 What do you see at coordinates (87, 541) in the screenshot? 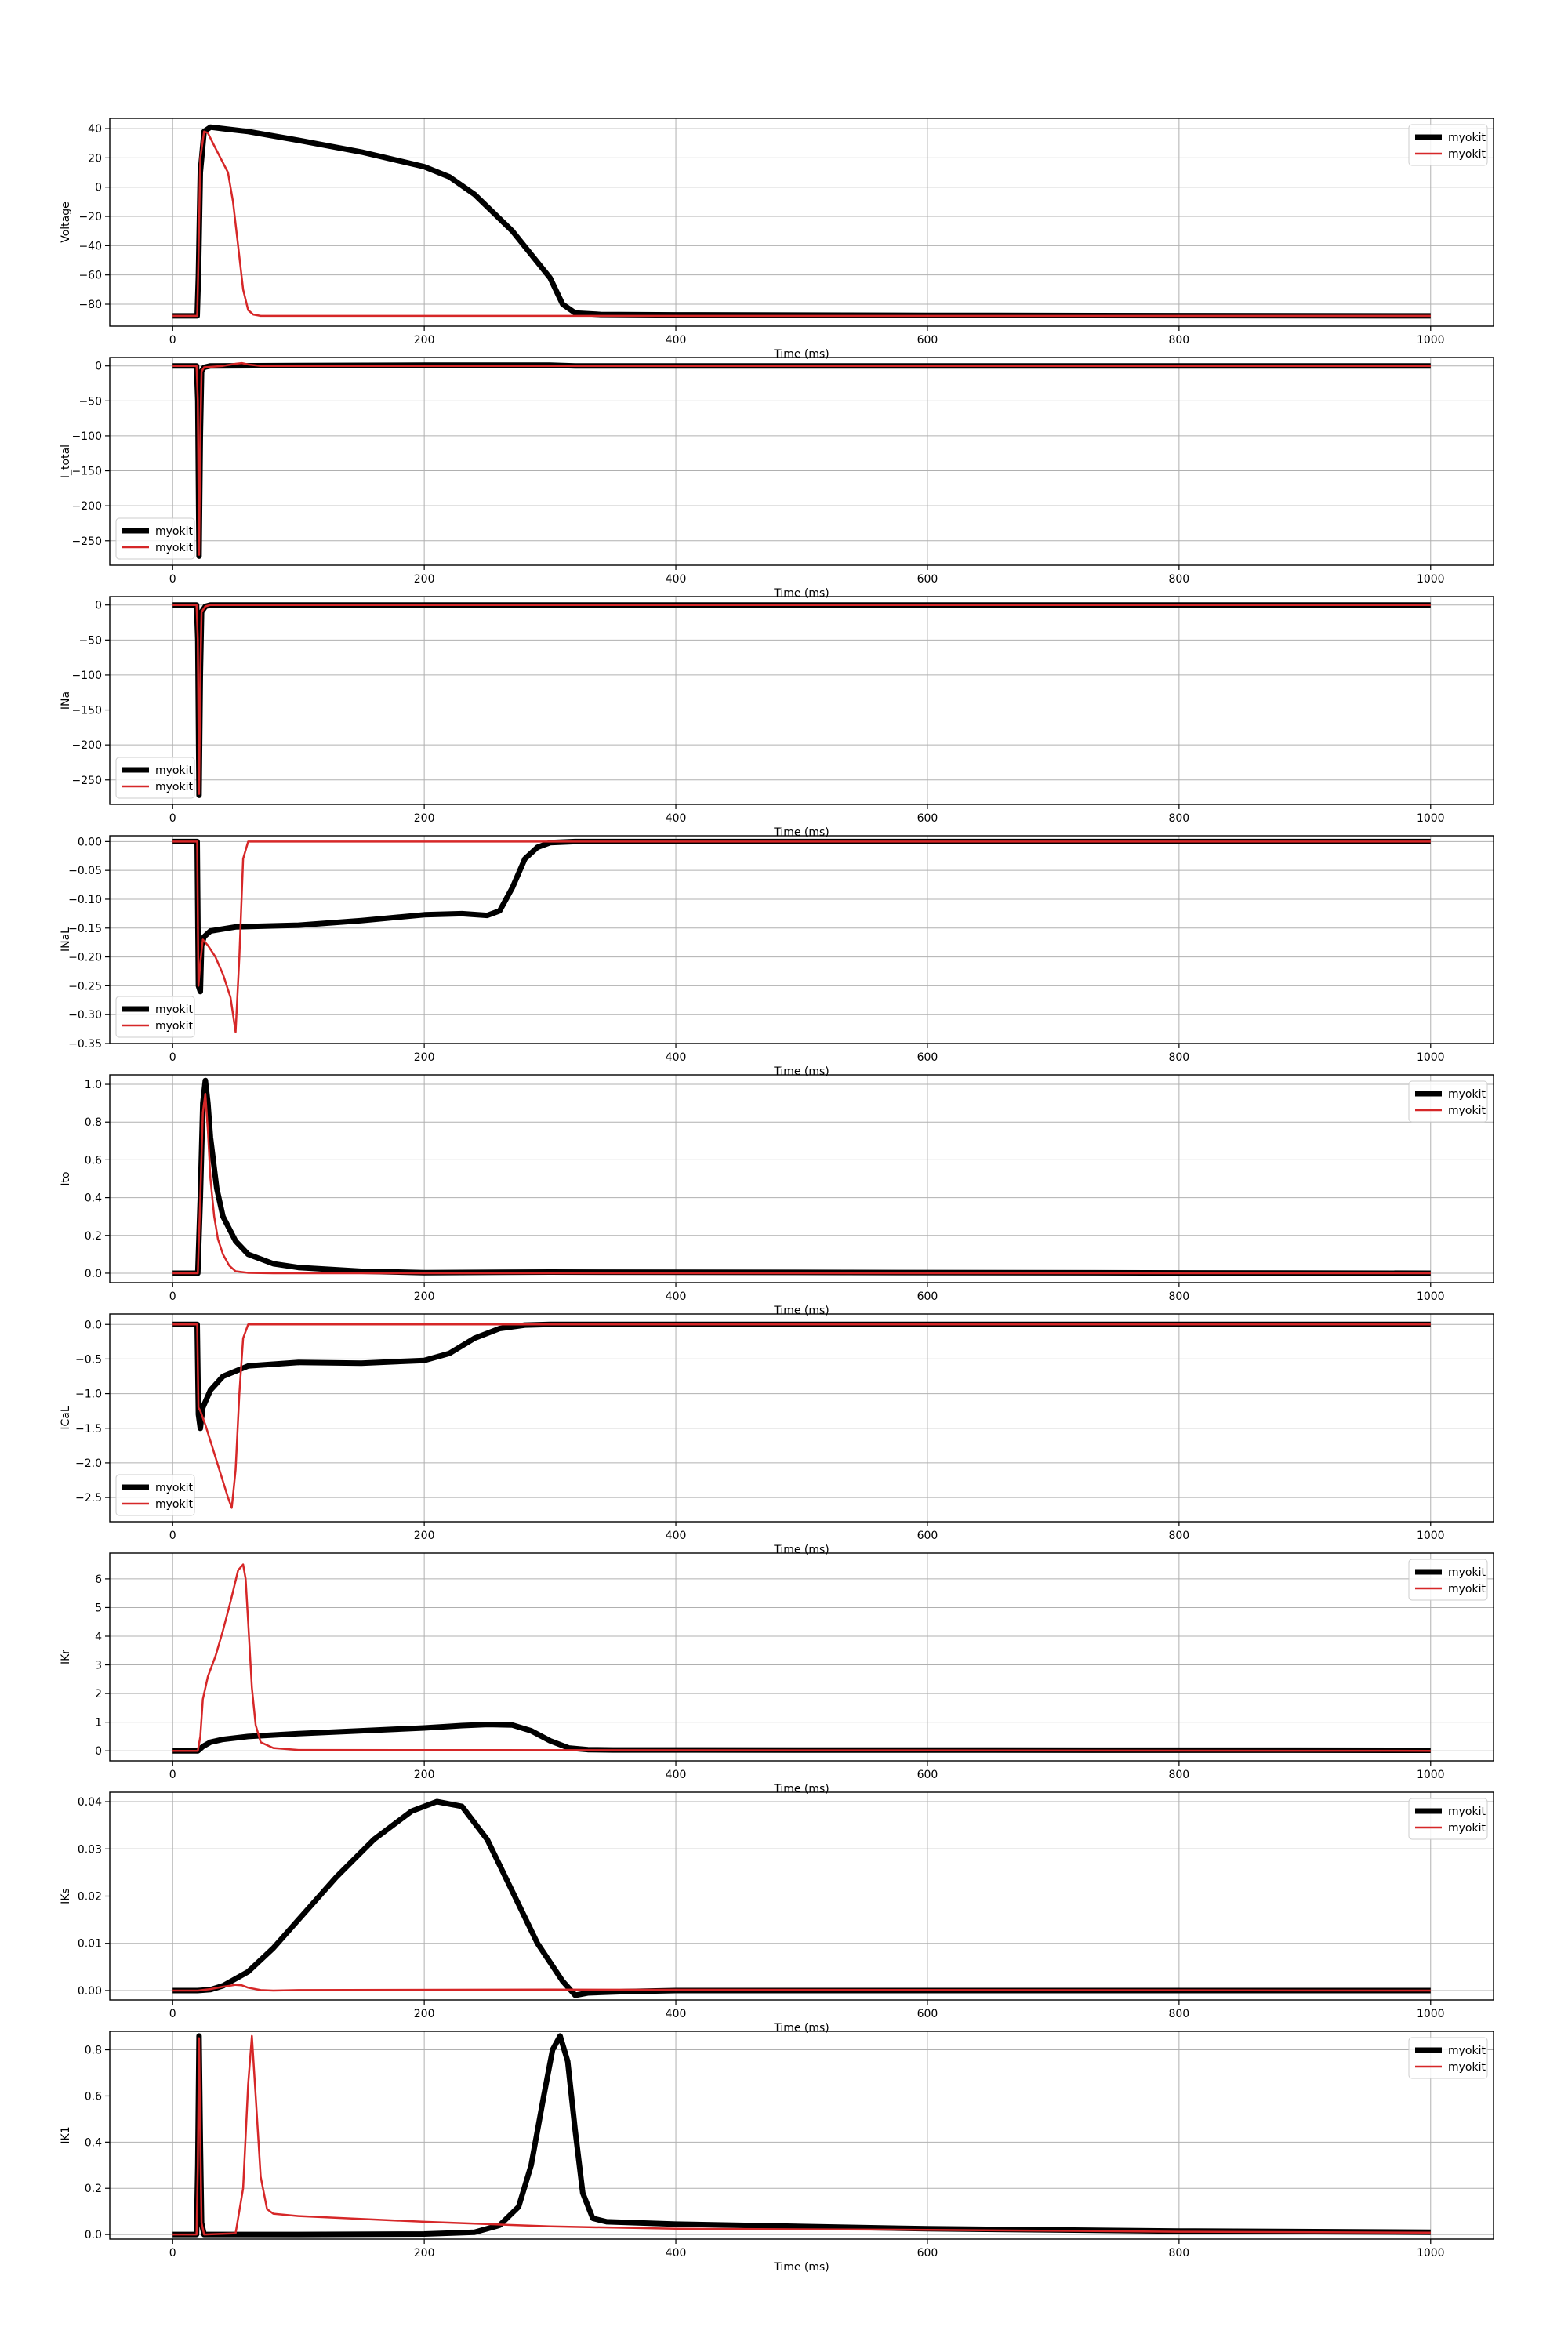
I see `y-tick-label: −250` at bounding box center [87, 541].